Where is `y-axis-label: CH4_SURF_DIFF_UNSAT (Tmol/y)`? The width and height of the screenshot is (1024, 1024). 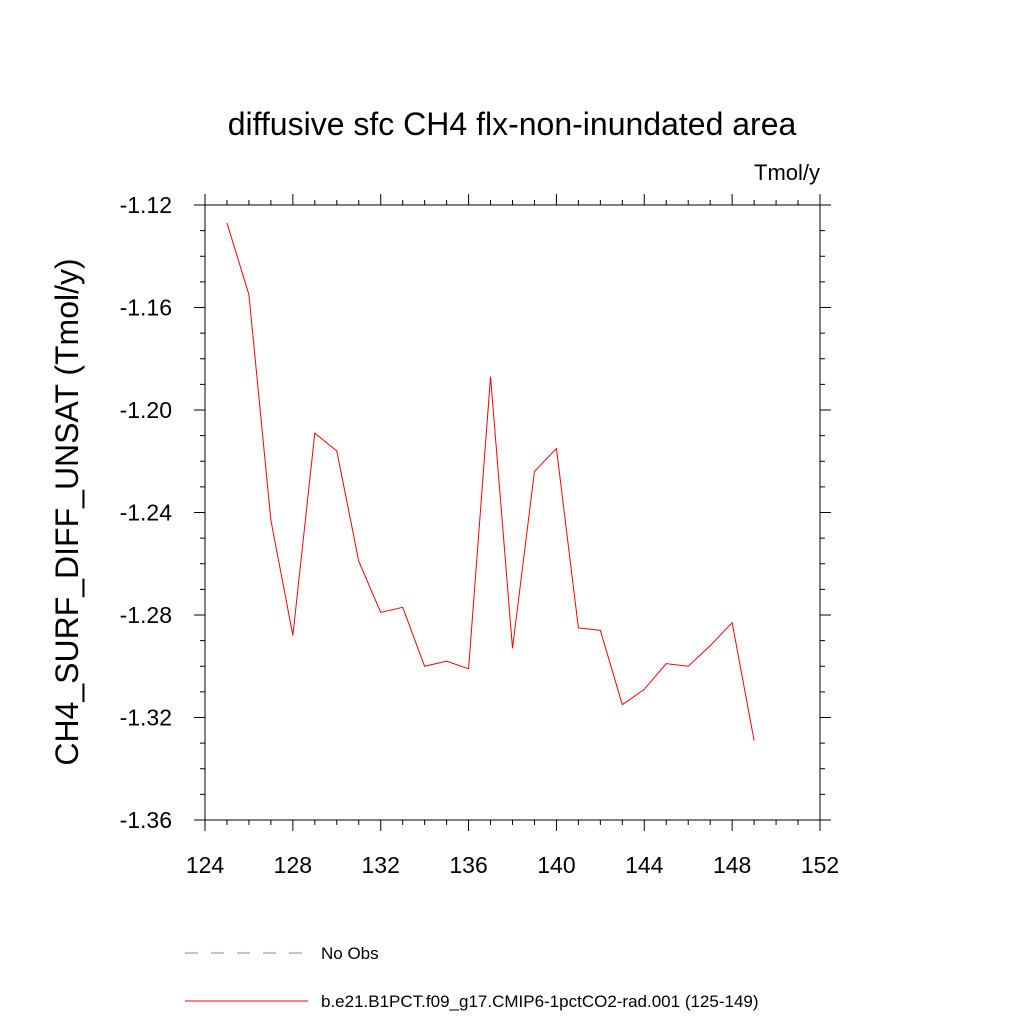 y-axis-label: CH4_SURF_DIFF_UNSAT (Tmol/y) is located at coordinates (67, 511).